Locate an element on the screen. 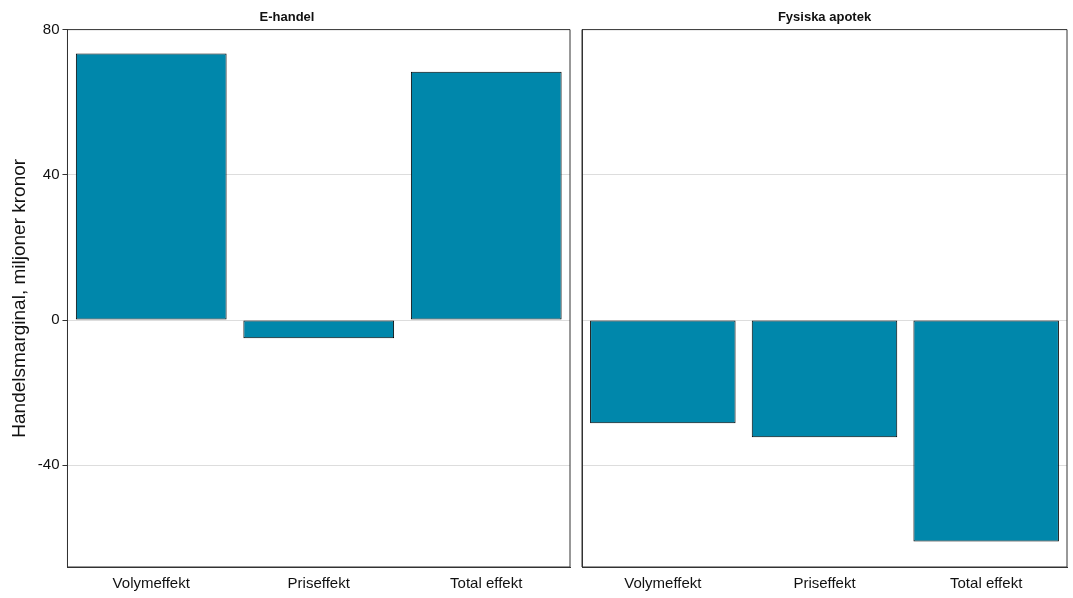 The image size is (1073, 598). chart-title: Fysiska apotek is located at coordinates (824, 17).